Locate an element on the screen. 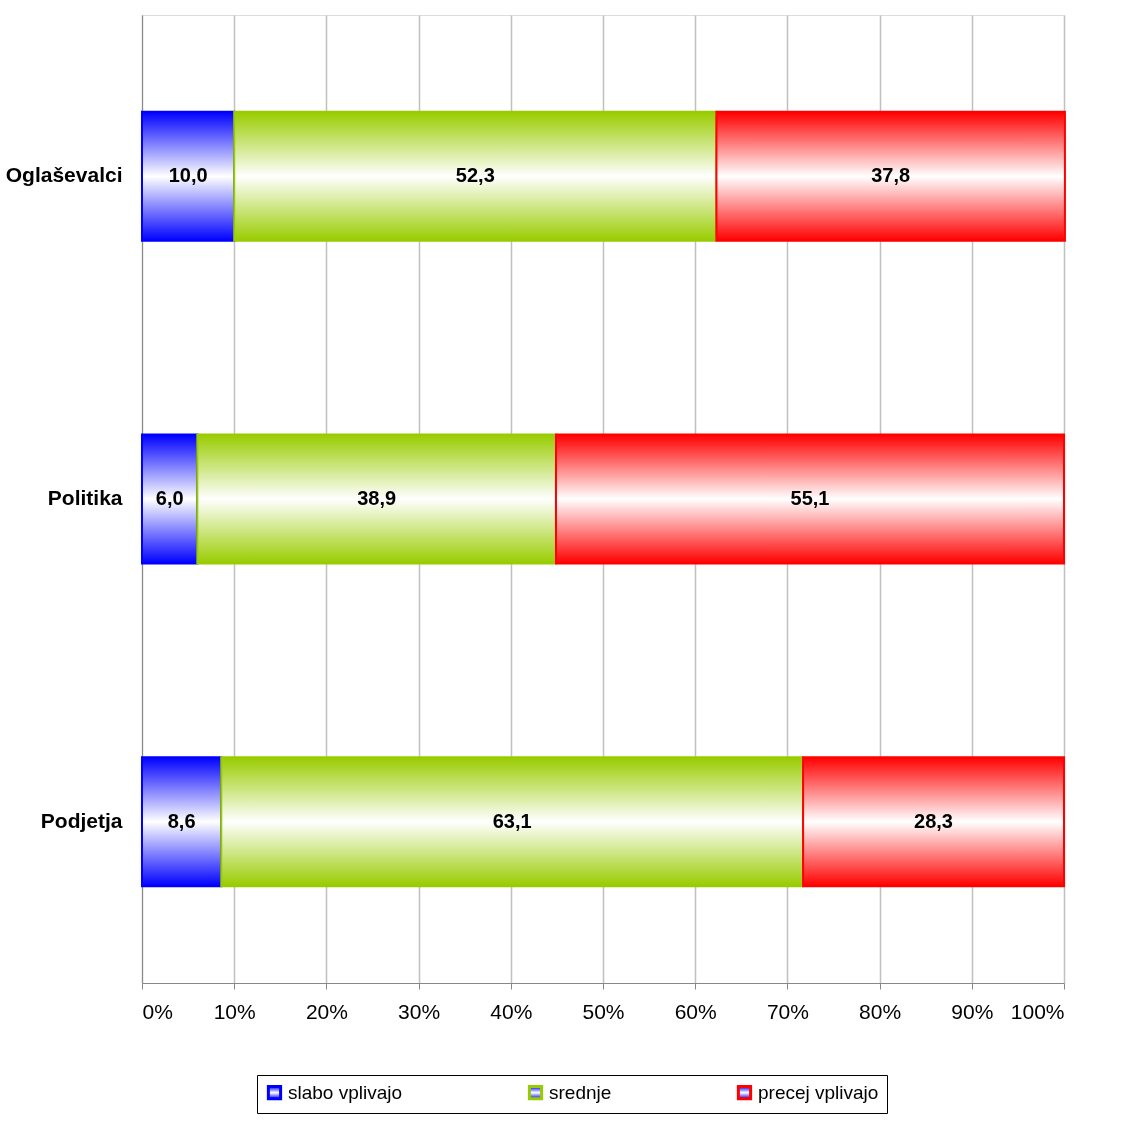 The image size is (1136, 1124). y-tick-label: Oglaševalci is located at coordinates (64, 175).